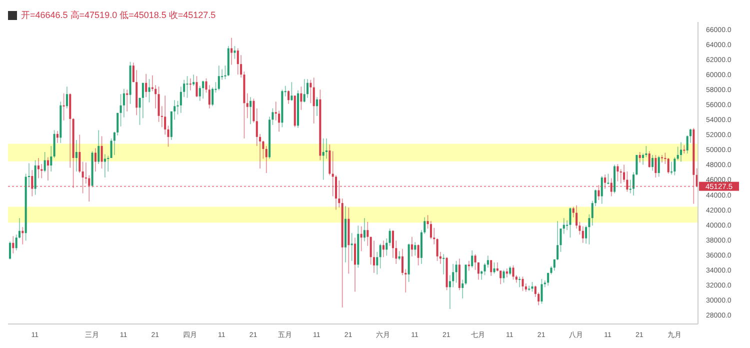  What do you see at coordinates (118, 15) in the screenshot?
I see `text: 开=46646.5 高=47519.0 低=45018.5 收=45127.5` at bounding box center [118, 15].